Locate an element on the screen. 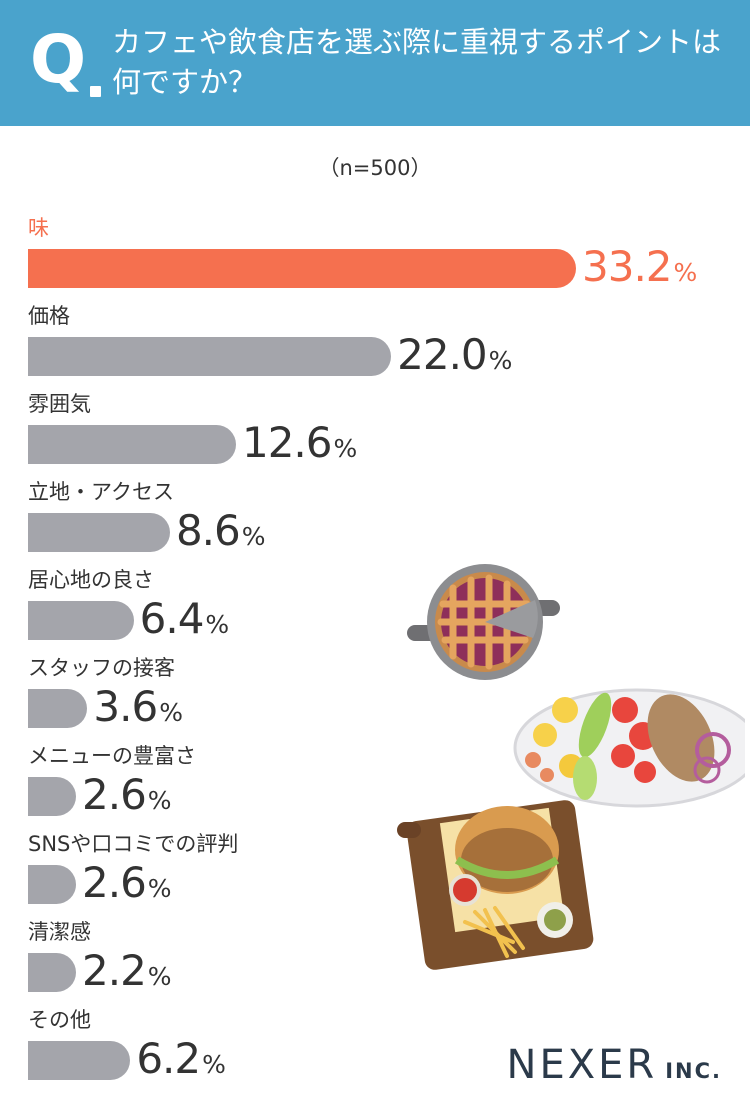 The width and height of the screenshot is (750, 1110). value-number: 6.2 is located at coordinates (168, 1058).